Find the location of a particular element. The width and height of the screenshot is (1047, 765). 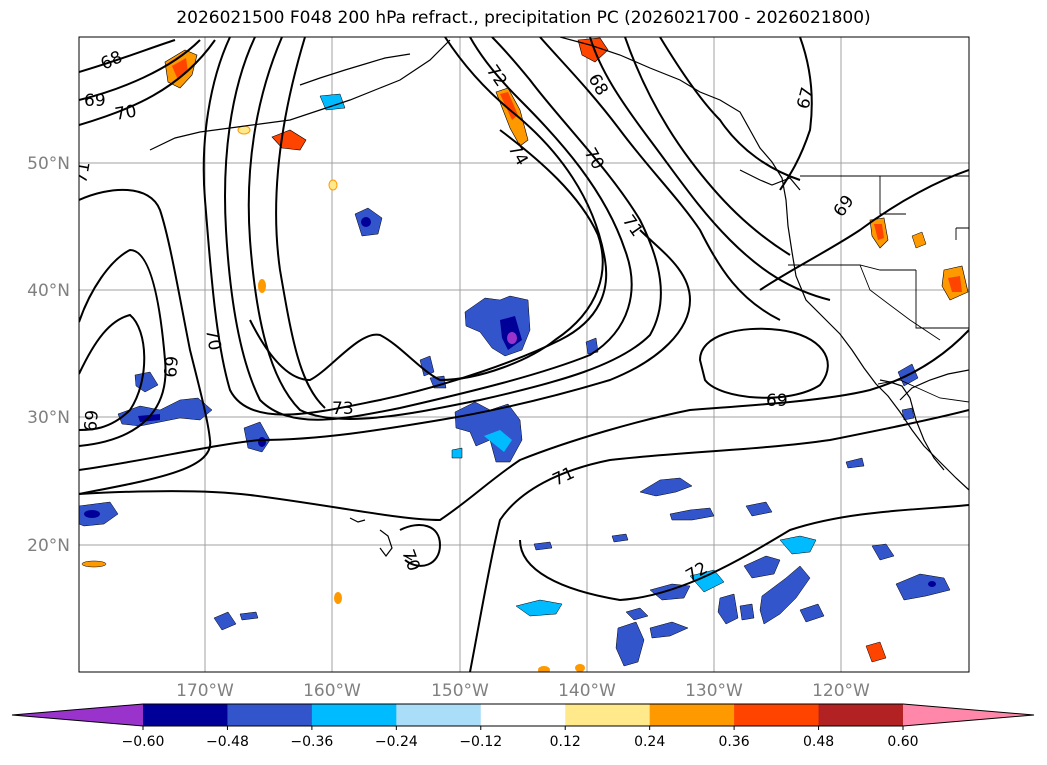

lon-label-170w: 170°W is located at coordinates (205, 691).